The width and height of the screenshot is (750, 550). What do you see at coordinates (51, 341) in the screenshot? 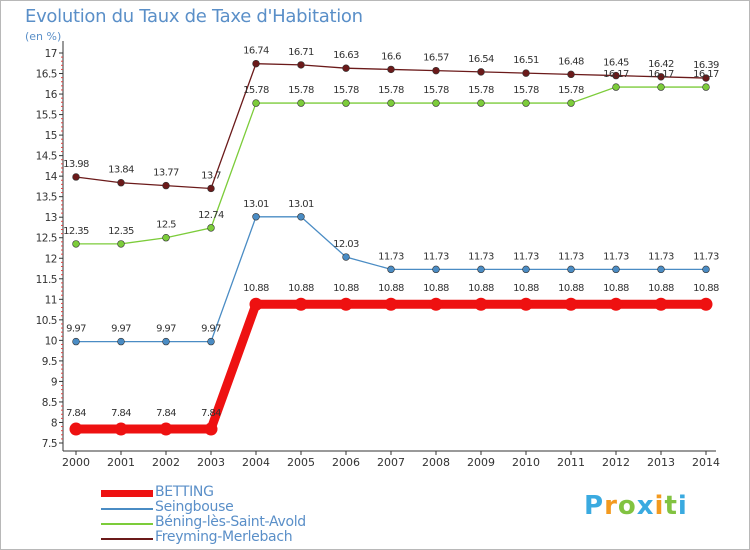
I see `y-tick-label: 10` at bounding box center [51, 341].